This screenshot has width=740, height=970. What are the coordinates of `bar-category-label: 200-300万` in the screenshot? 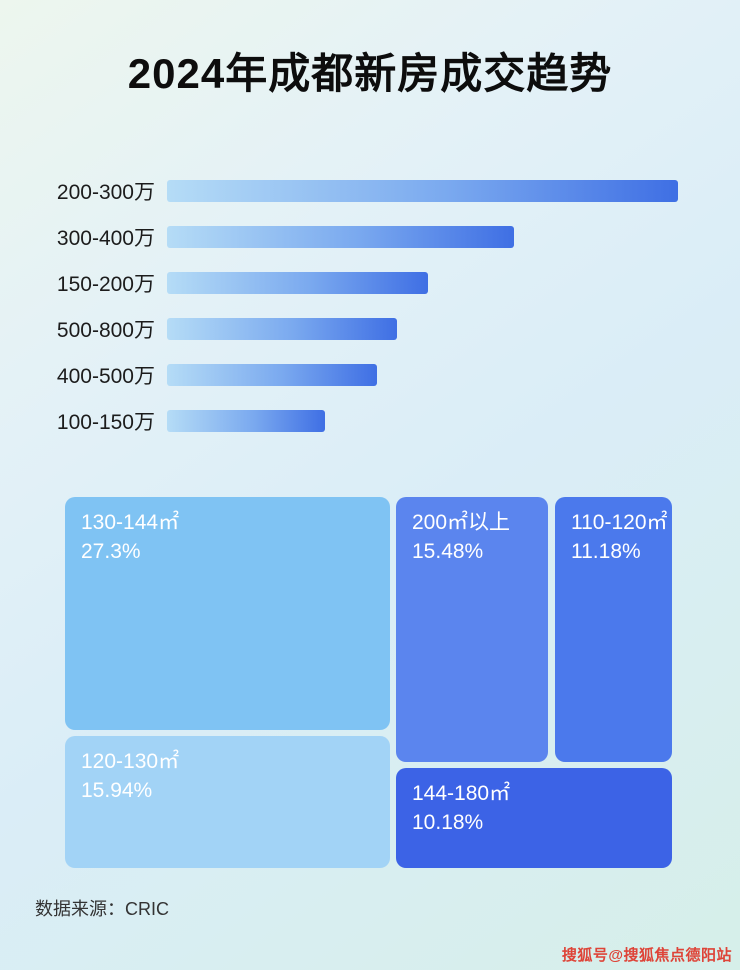 It's located at (105, 192).